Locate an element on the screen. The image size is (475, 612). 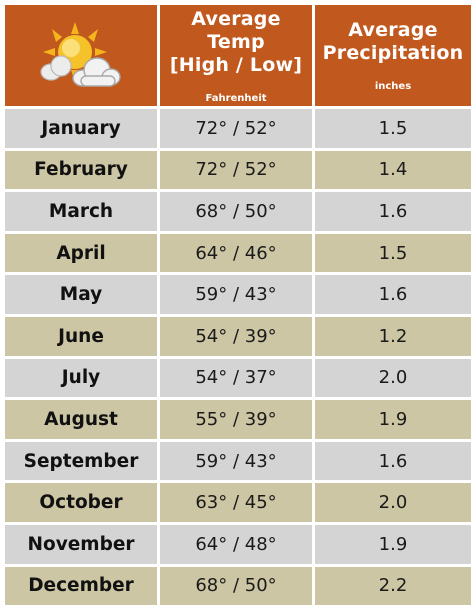
table-row: April 64° / 46° 1.5 is located at coordinates (238, 253).